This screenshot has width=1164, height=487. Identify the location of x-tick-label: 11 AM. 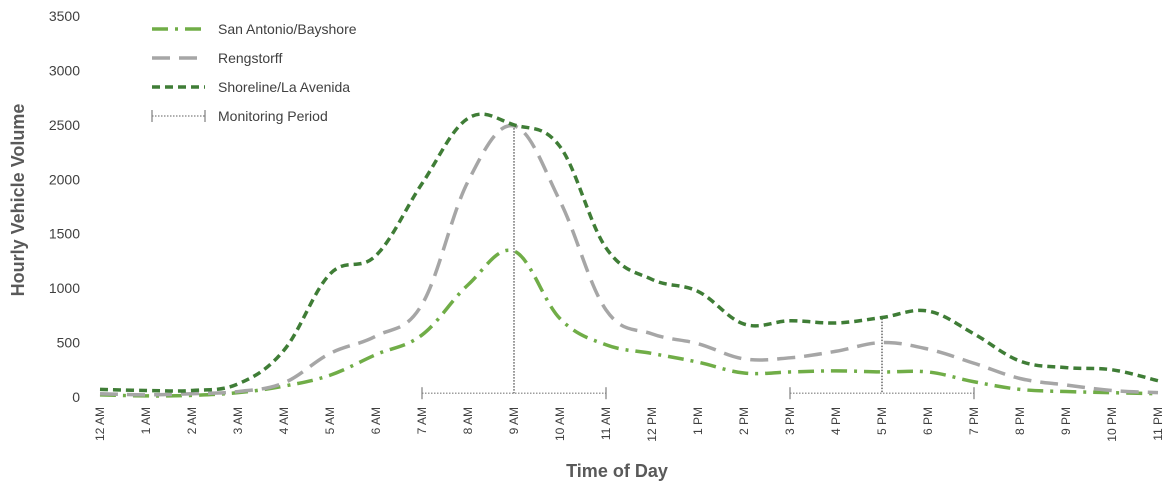
(606, 423).